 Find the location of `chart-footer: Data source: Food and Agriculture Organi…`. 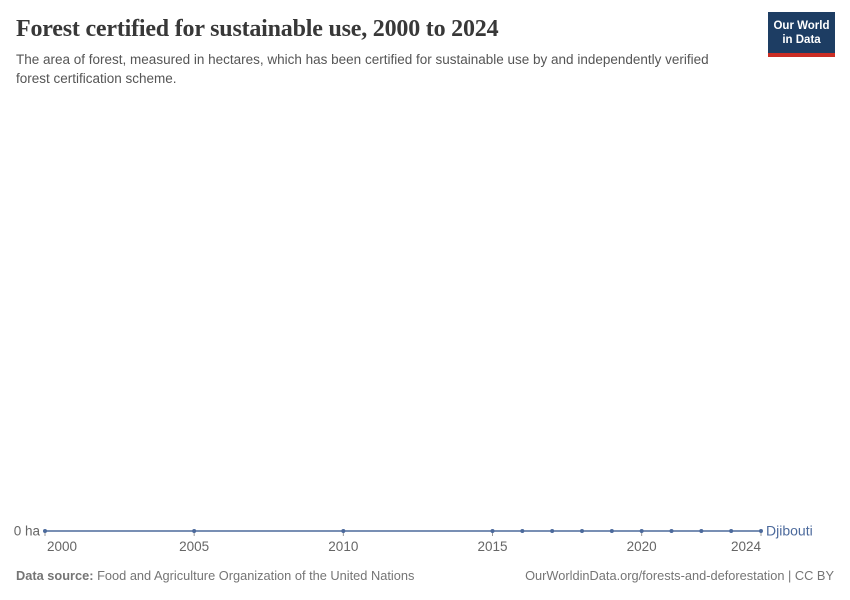

chart-footer: Data source: Food and Agriculture Organi… is located at coordinates (425, 576).